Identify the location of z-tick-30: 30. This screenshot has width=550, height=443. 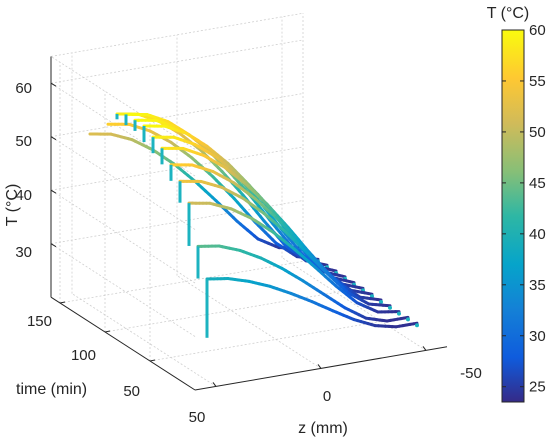
(23, 252).